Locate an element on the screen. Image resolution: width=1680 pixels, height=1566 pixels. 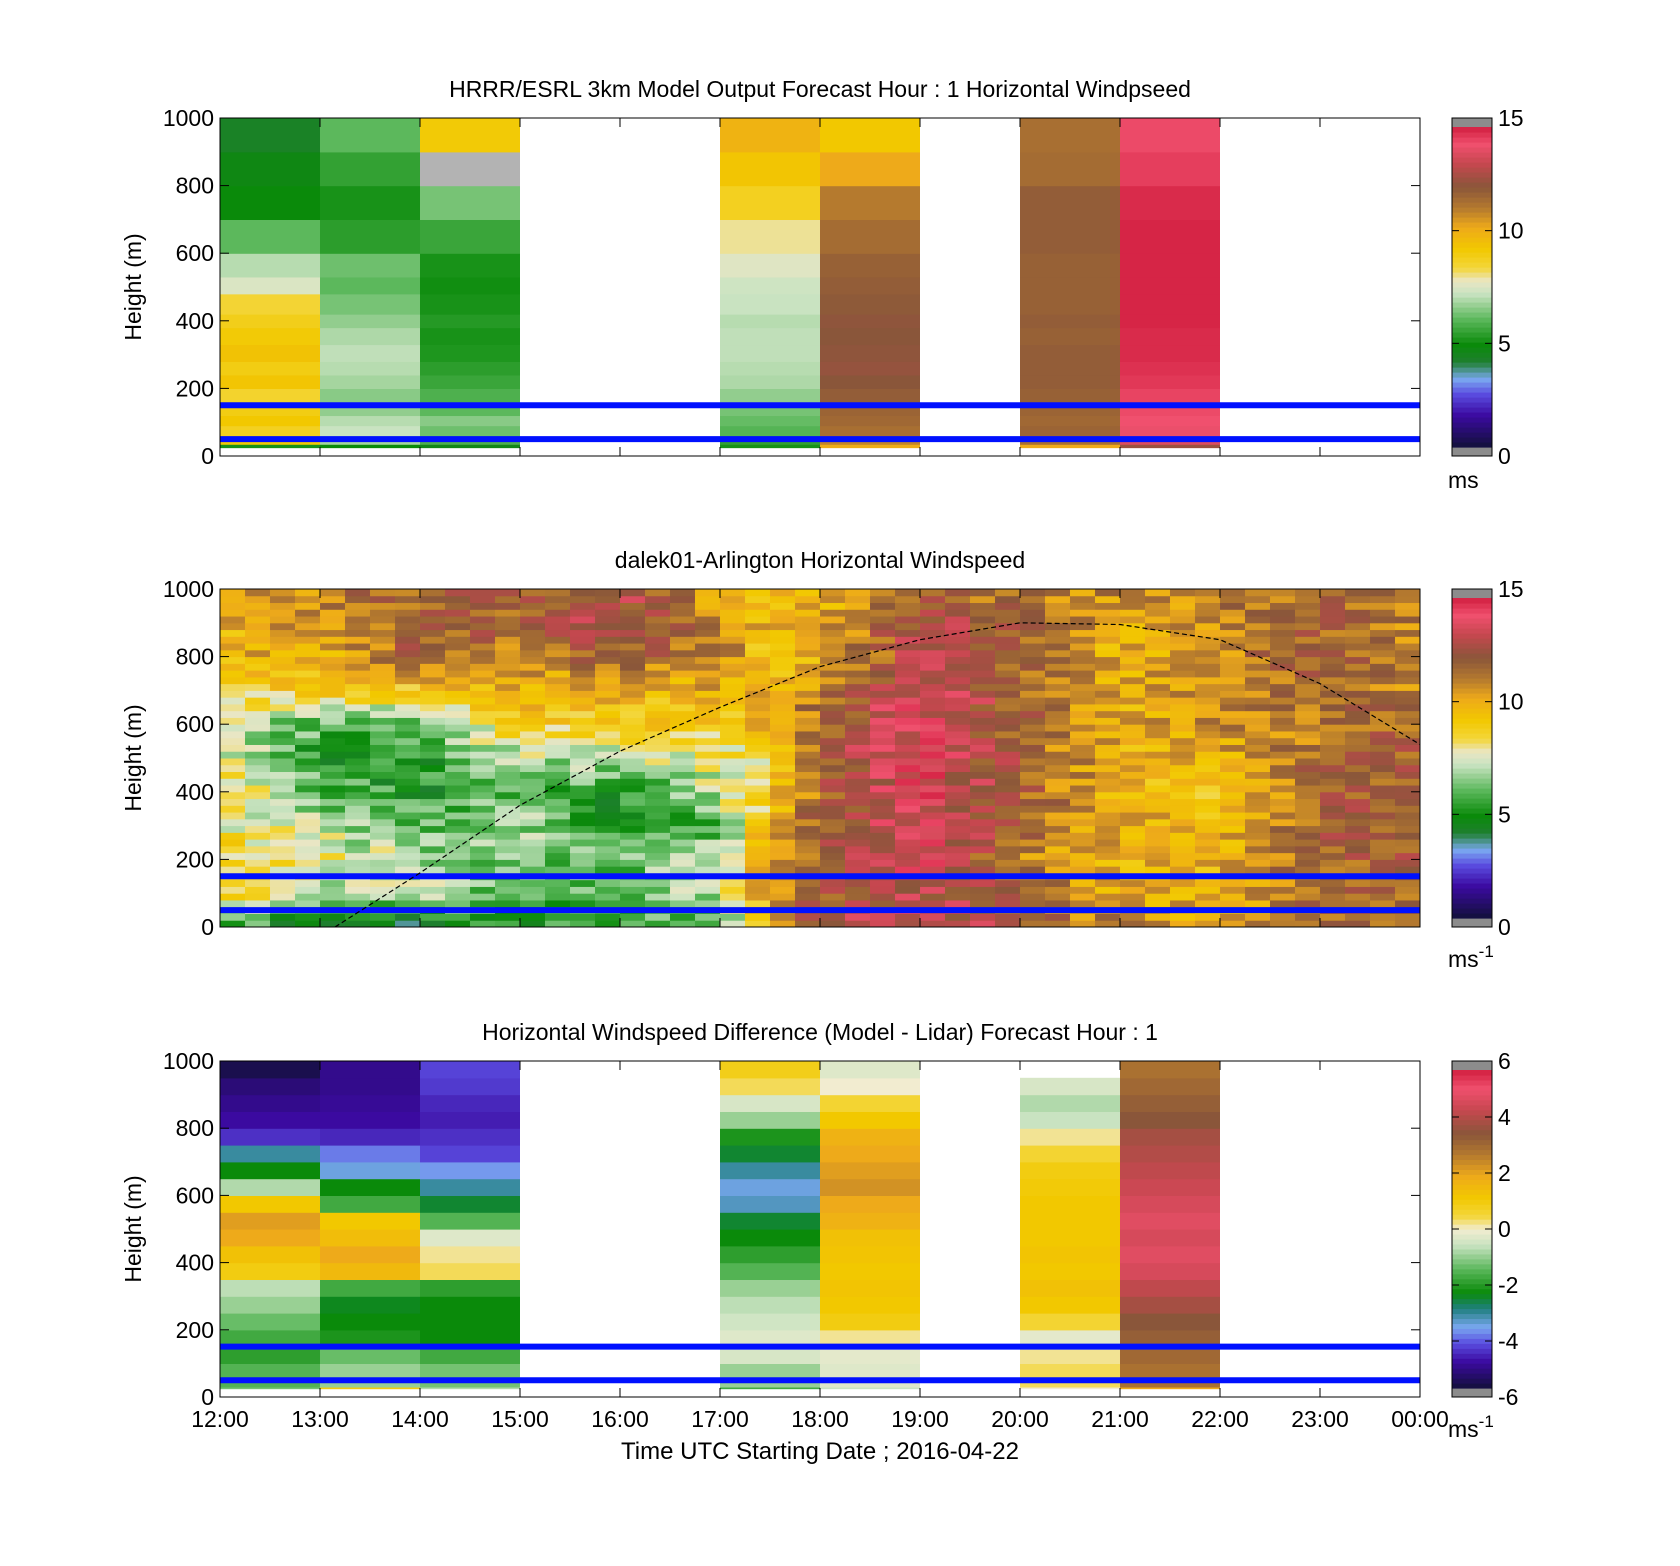
x-tick-label: 17:00 is located at coordinates (720, 1419).